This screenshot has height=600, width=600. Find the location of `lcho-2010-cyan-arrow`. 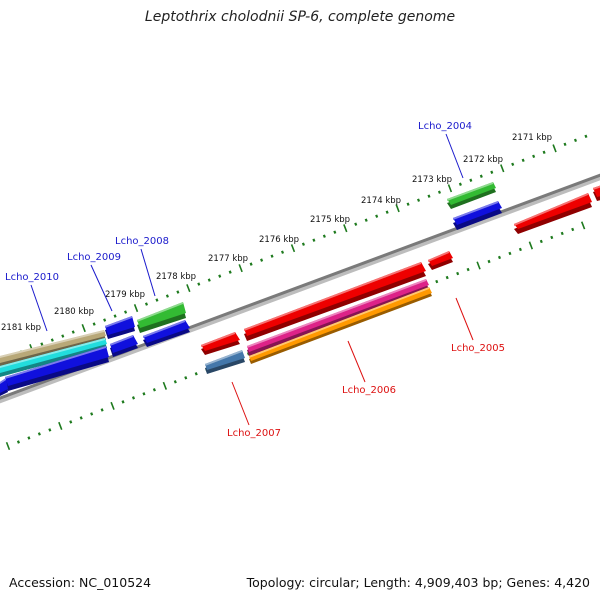

lcho-2010-cyan-arrow is located at coordinates (53, 357).